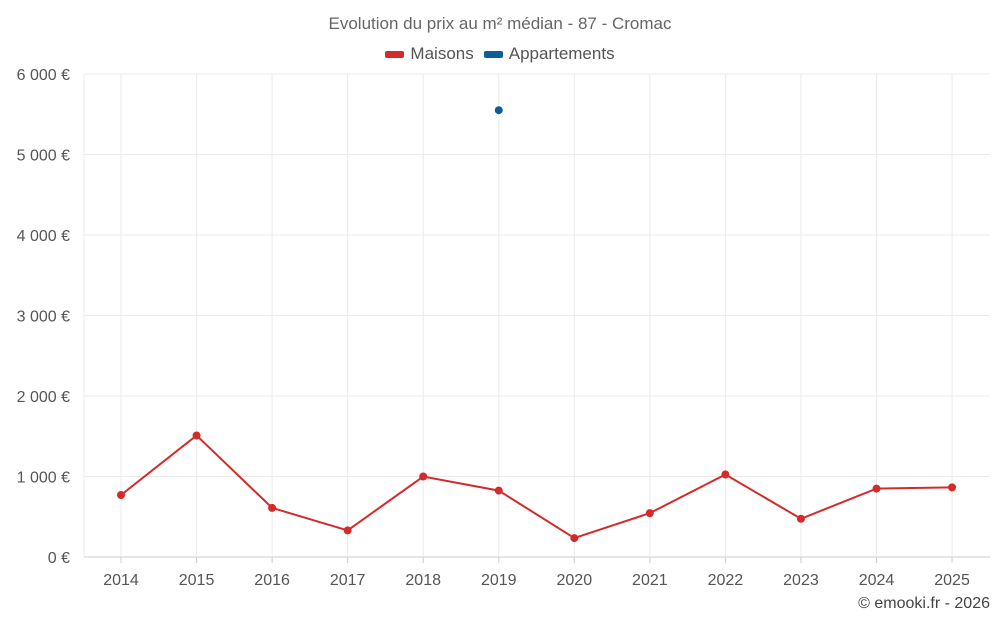 The image size is (1000, 625). I want to click on x-tick-label: 2016, so click(272, 580).